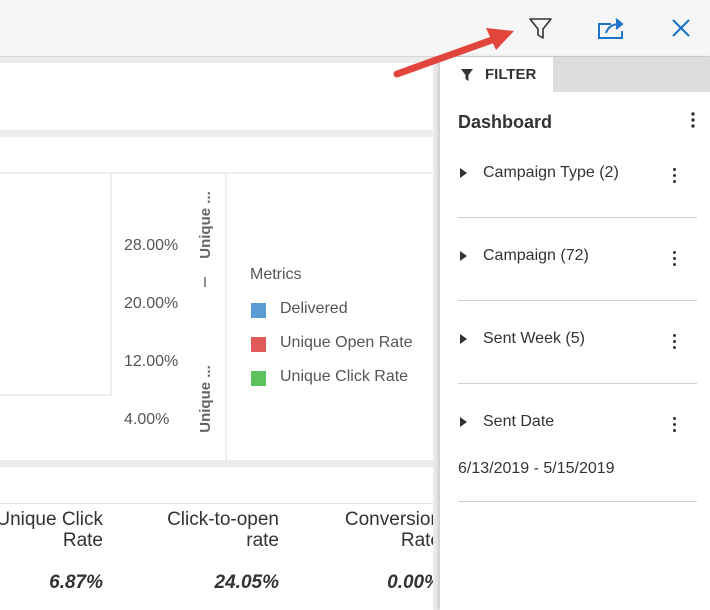  I want to click on legend-label: Delivered, so click(314, 308).